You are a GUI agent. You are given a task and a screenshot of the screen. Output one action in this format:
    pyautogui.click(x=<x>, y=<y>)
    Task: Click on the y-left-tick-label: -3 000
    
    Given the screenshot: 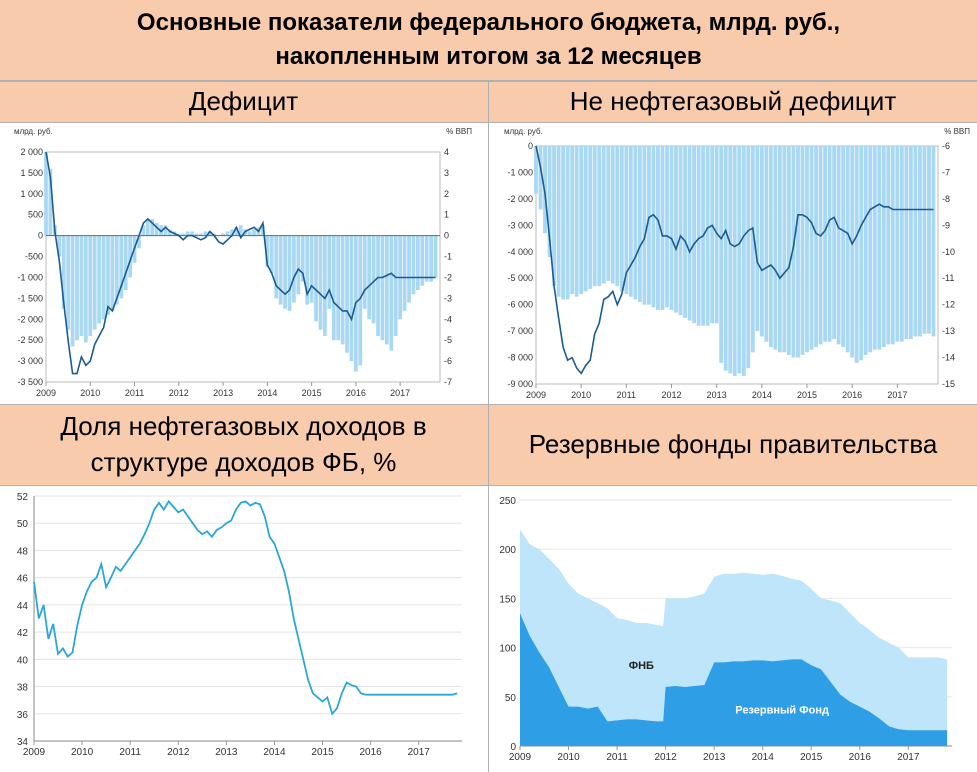 What is the action you would take?
    pyautogui.click(x=30, y=361)
    